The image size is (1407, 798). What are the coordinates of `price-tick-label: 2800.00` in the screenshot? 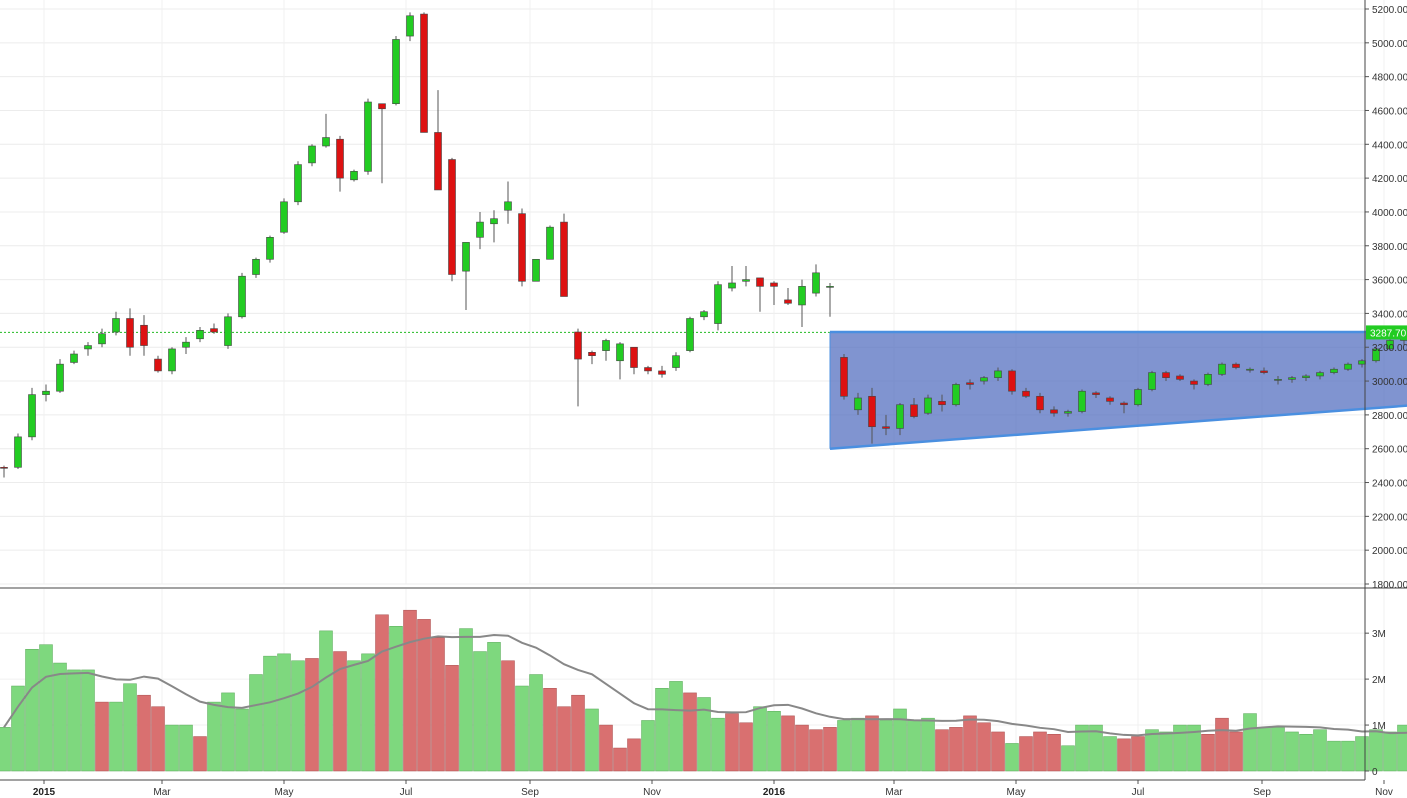 It's located at (1389, 416).